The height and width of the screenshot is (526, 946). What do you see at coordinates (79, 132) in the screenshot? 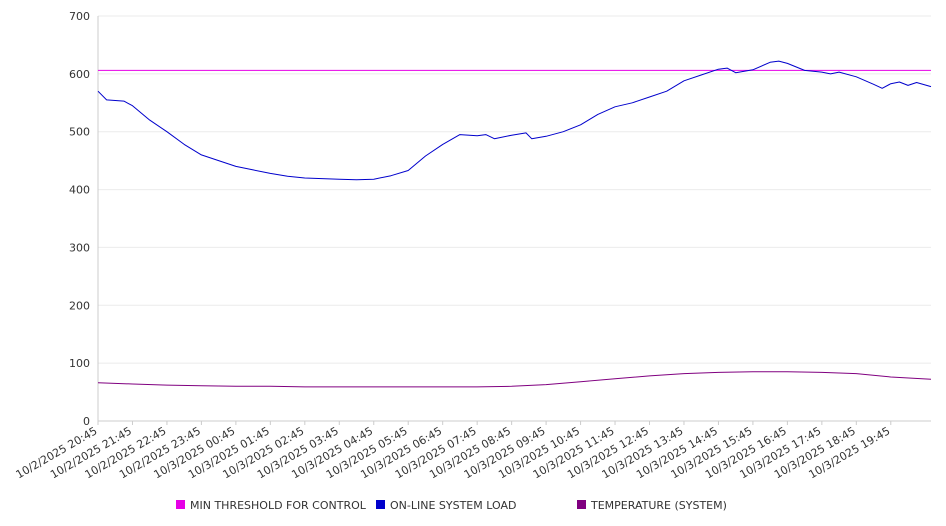
I see `y-tick-label: 500` at bounding box center [79, 132].